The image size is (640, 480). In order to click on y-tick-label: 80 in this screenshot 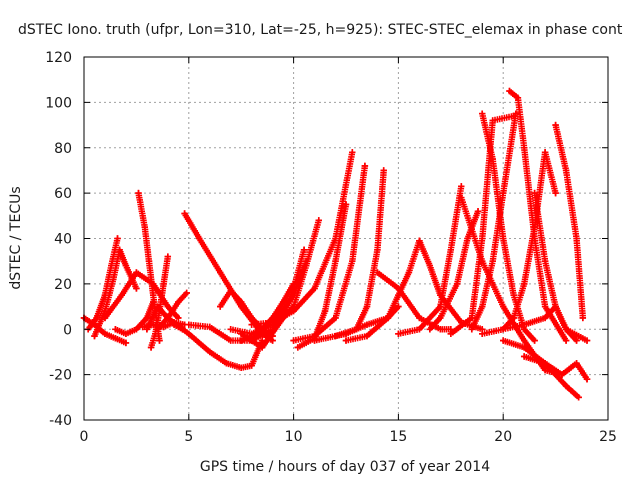, I will do `click(63, 149)`.